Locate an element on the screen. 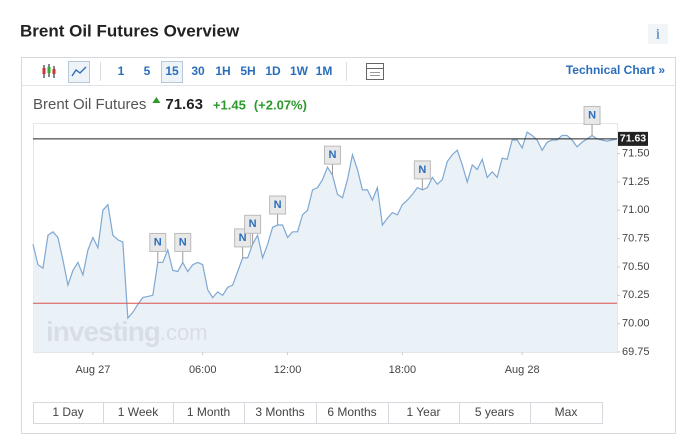 Image resolution: width=684 pixels, height=443 pixels. y-tick-label: 71.50 is located at coordinates (636, 154).